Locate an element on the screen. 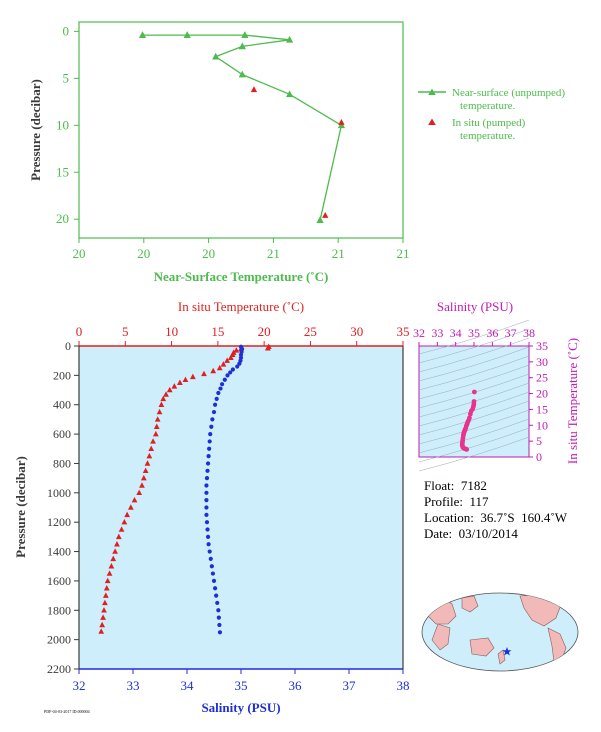 The image size is (601, 732). temperature-axis-ticks: 0 5 10 15 20 25 30 35 is located at coordinates (243, 335).